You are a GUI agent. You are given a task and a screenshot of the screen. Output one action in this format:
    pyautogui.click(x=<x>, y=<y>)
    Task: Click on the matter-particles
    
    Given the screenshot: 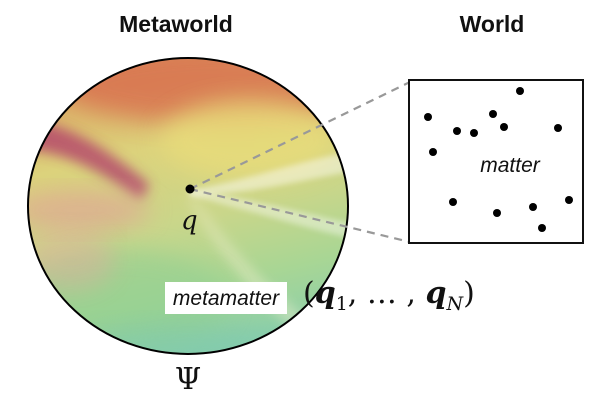 What is the action you would take?
    pyautogui.click(x=498, y=159)
    